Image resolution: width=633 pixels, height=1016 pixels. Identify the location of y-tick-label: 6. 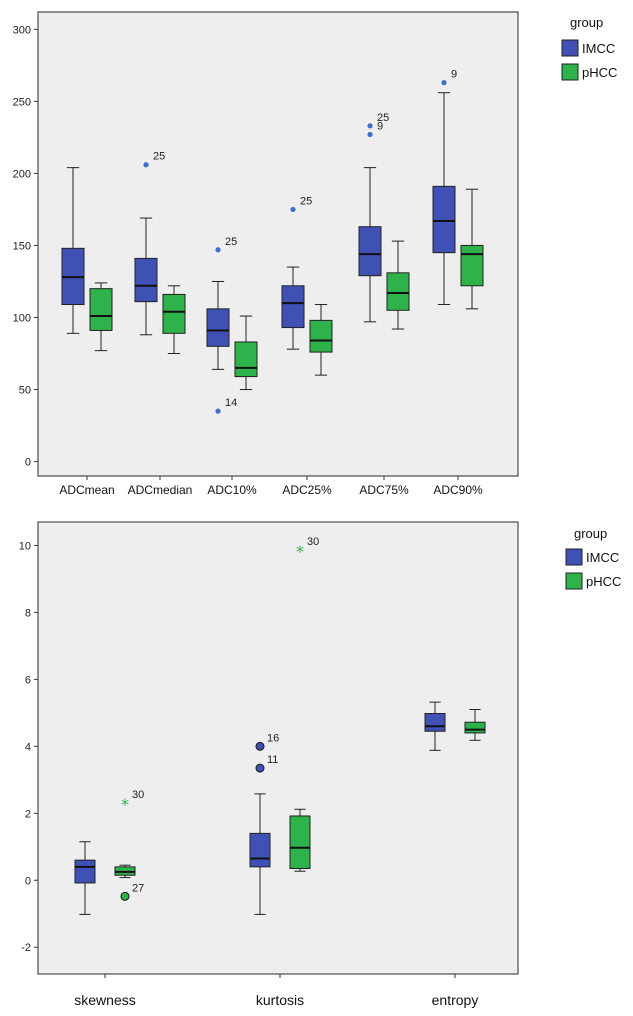
(28, 680).